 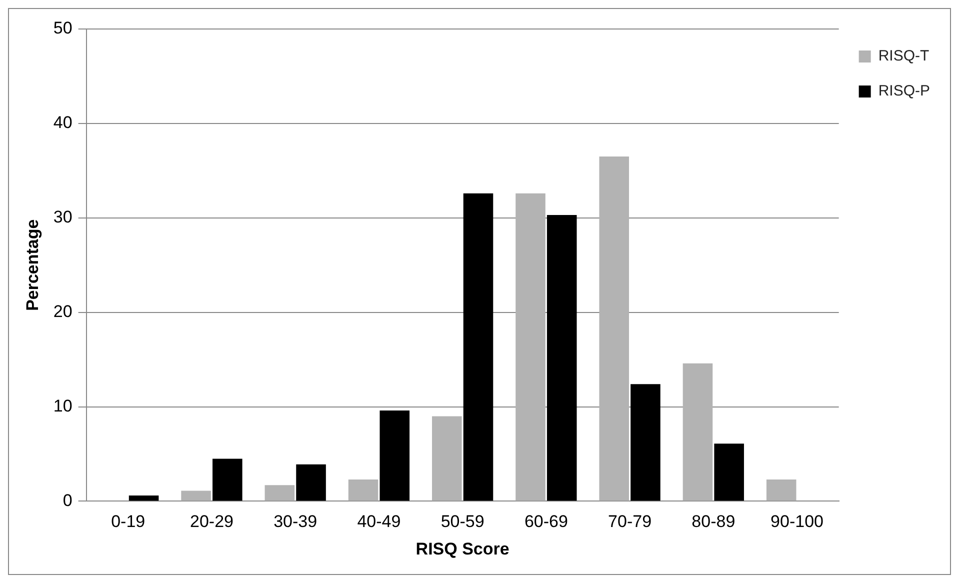 What do you see at coordinates (379, 522) in the screenshot?
I see `x-tick-label: 40-49` at bounding box center [379, 522].